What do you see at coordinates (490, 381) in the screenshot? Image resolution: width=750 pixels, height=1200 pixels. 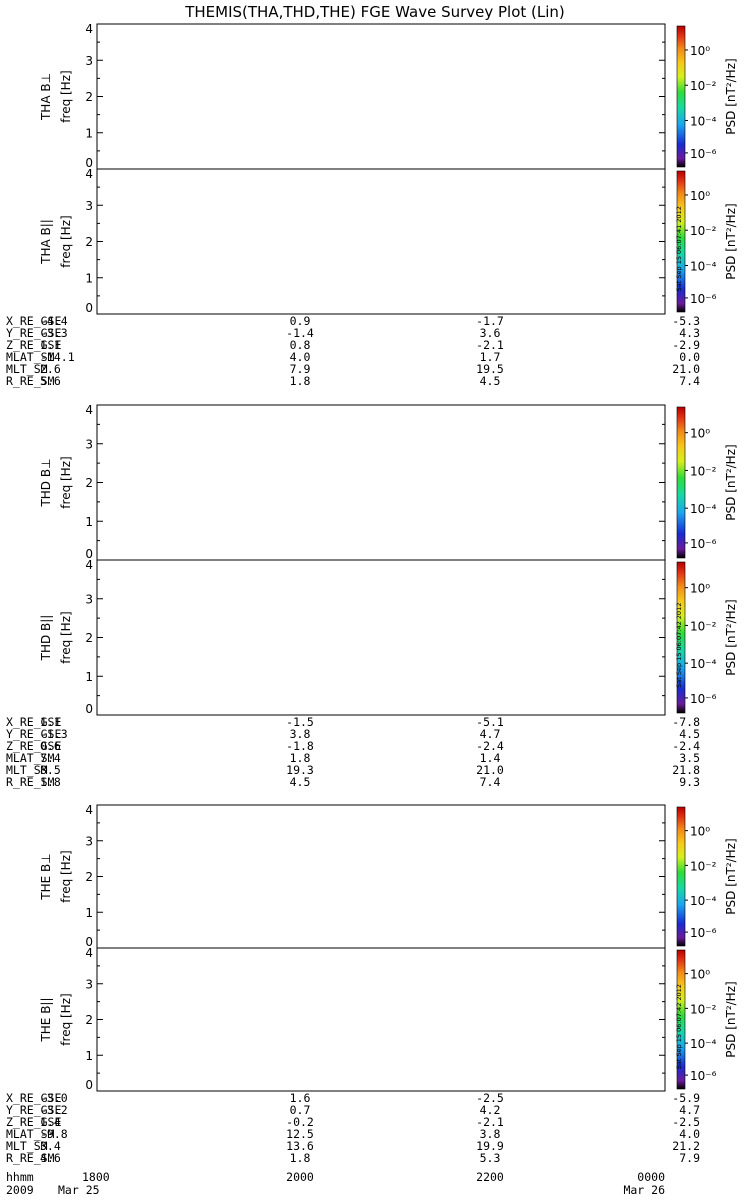 I see `ephemeris-value: 4.5` at bounding box center [490, 381].